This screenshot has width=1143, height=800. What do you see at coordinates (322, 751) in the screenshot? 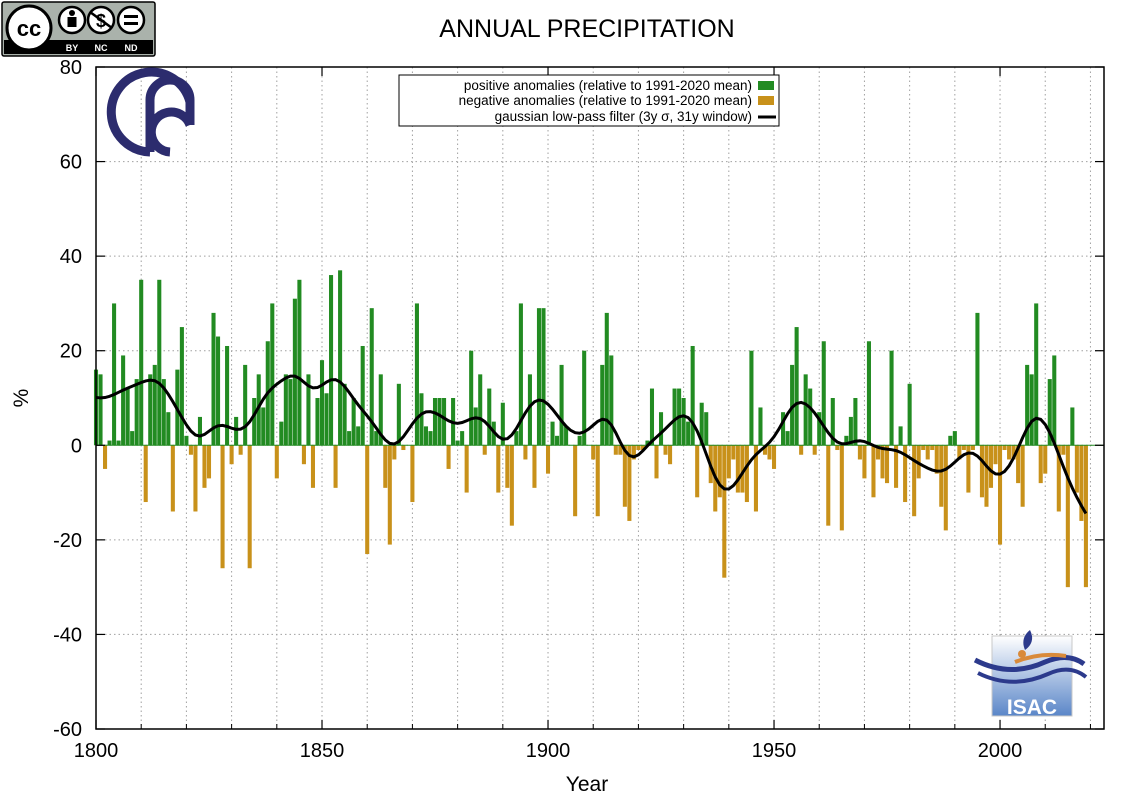
I see `x-tick-label: 1850` at bounding box center [322, 751].